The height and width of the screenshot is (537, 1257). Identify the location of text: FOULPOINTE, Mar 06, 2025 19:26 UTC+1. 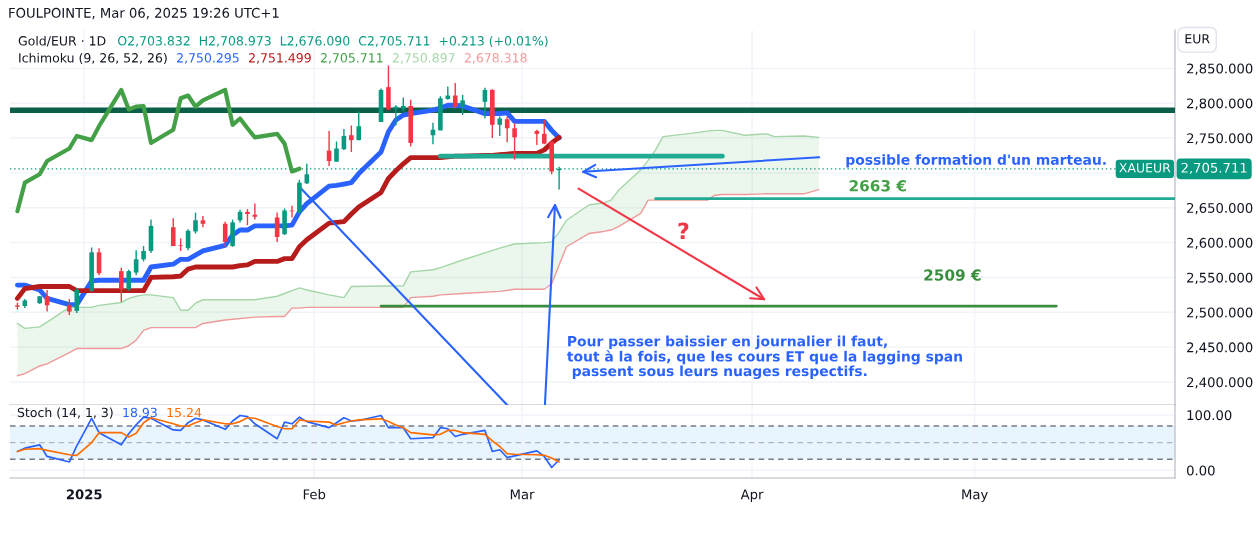
(144, 13).